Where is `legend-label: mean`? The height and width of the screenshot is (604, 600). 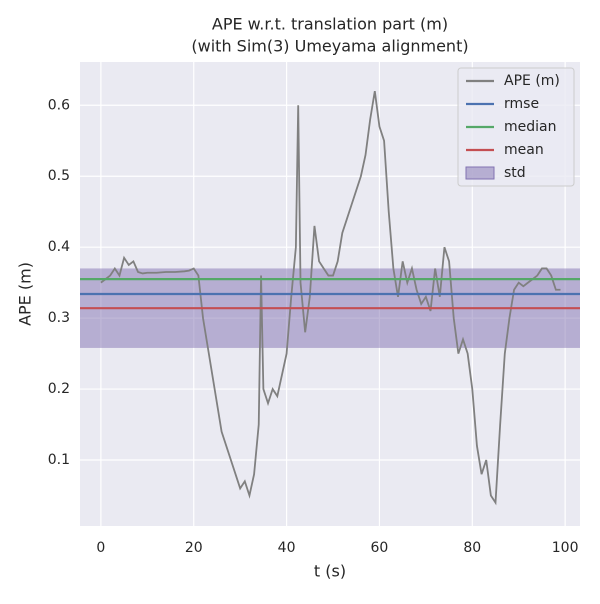 legend-label: mean is located at coordinates (524, 150).